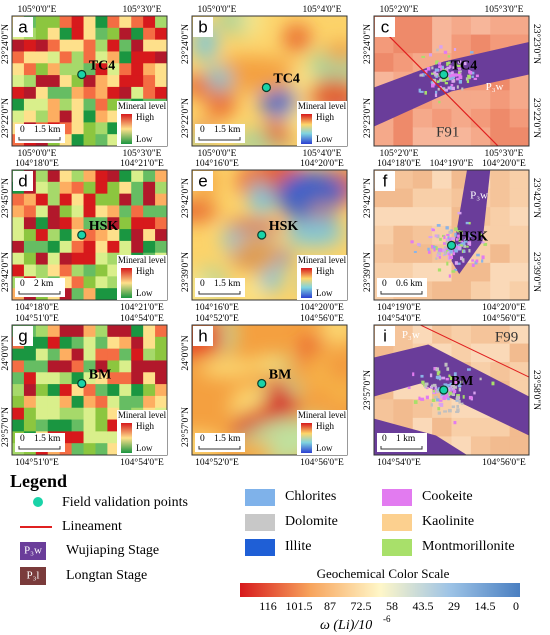 The height and width of the screenshot is (635, 550). What do you see at coordinates (504, 462) in the screenshot?
I see `coord-label: 104°56'0"E` at bounding box center [504, 462].